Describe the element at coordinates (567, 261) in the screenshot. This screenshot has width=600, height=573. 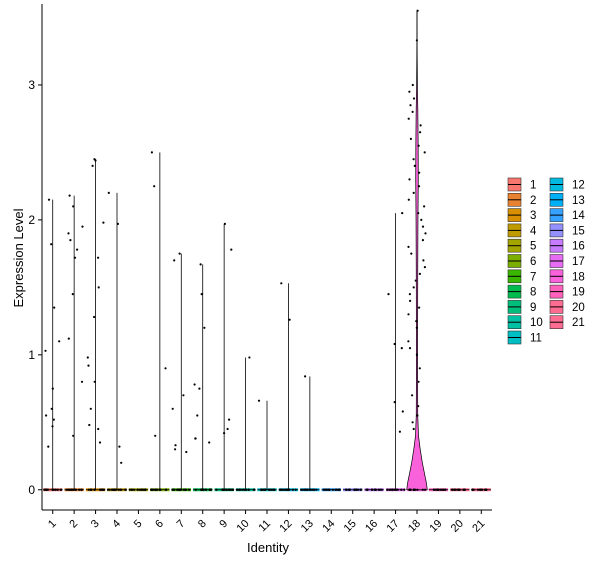
I see `legend-item-17: 17` at that location.